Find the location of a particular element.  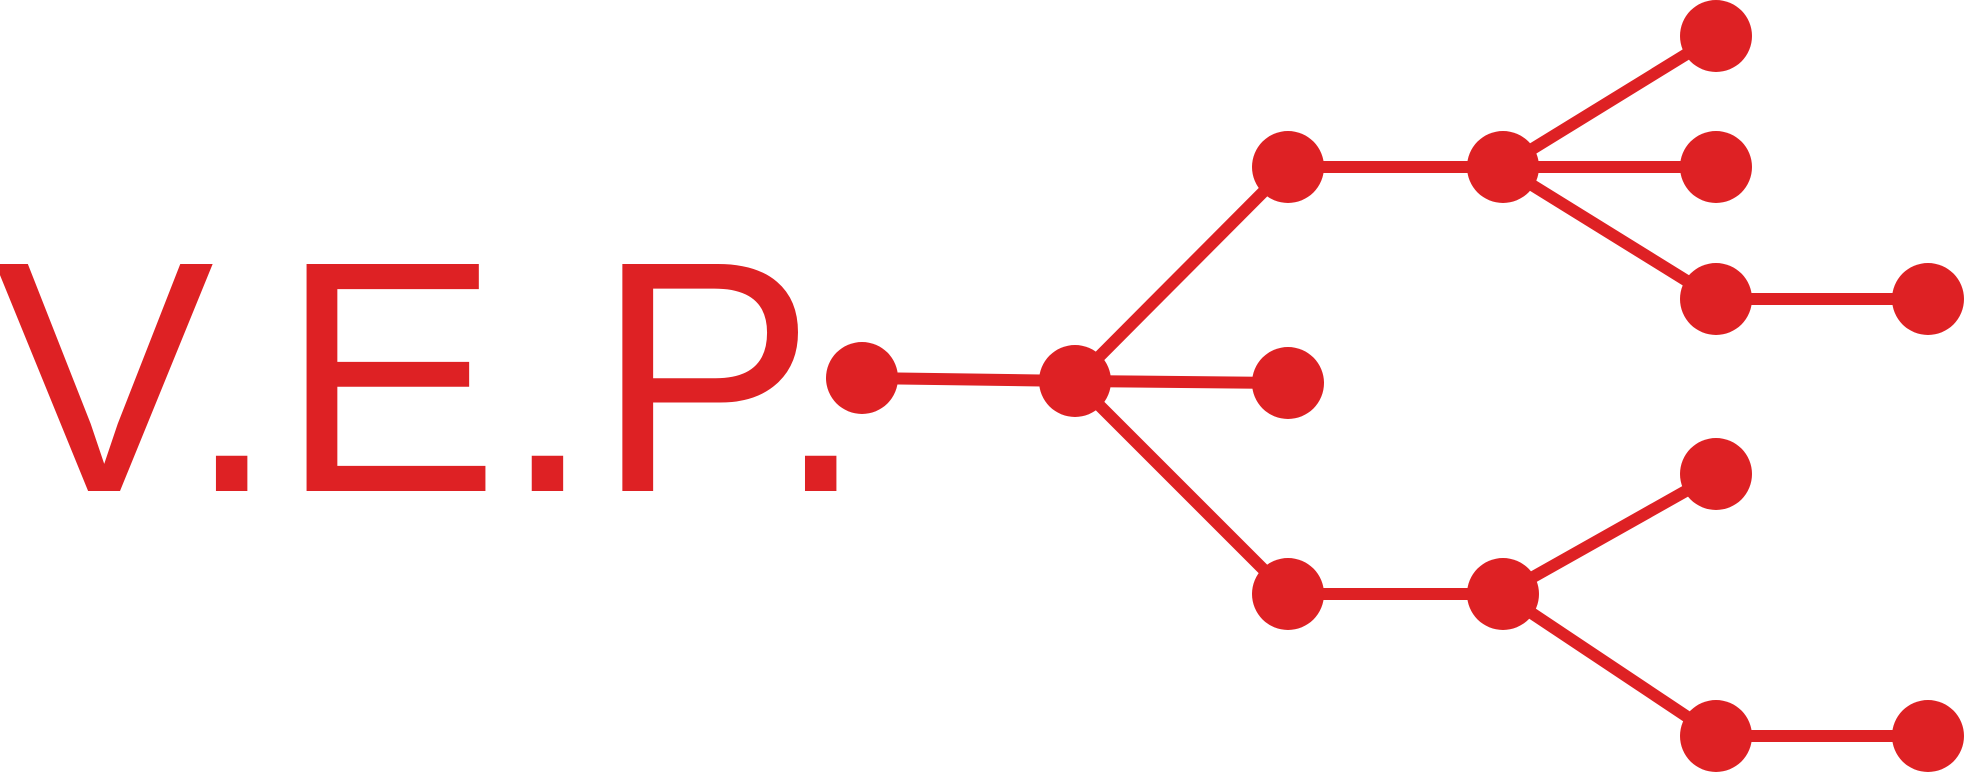

tree-node-t2 is located at coordinates (1503, 167).